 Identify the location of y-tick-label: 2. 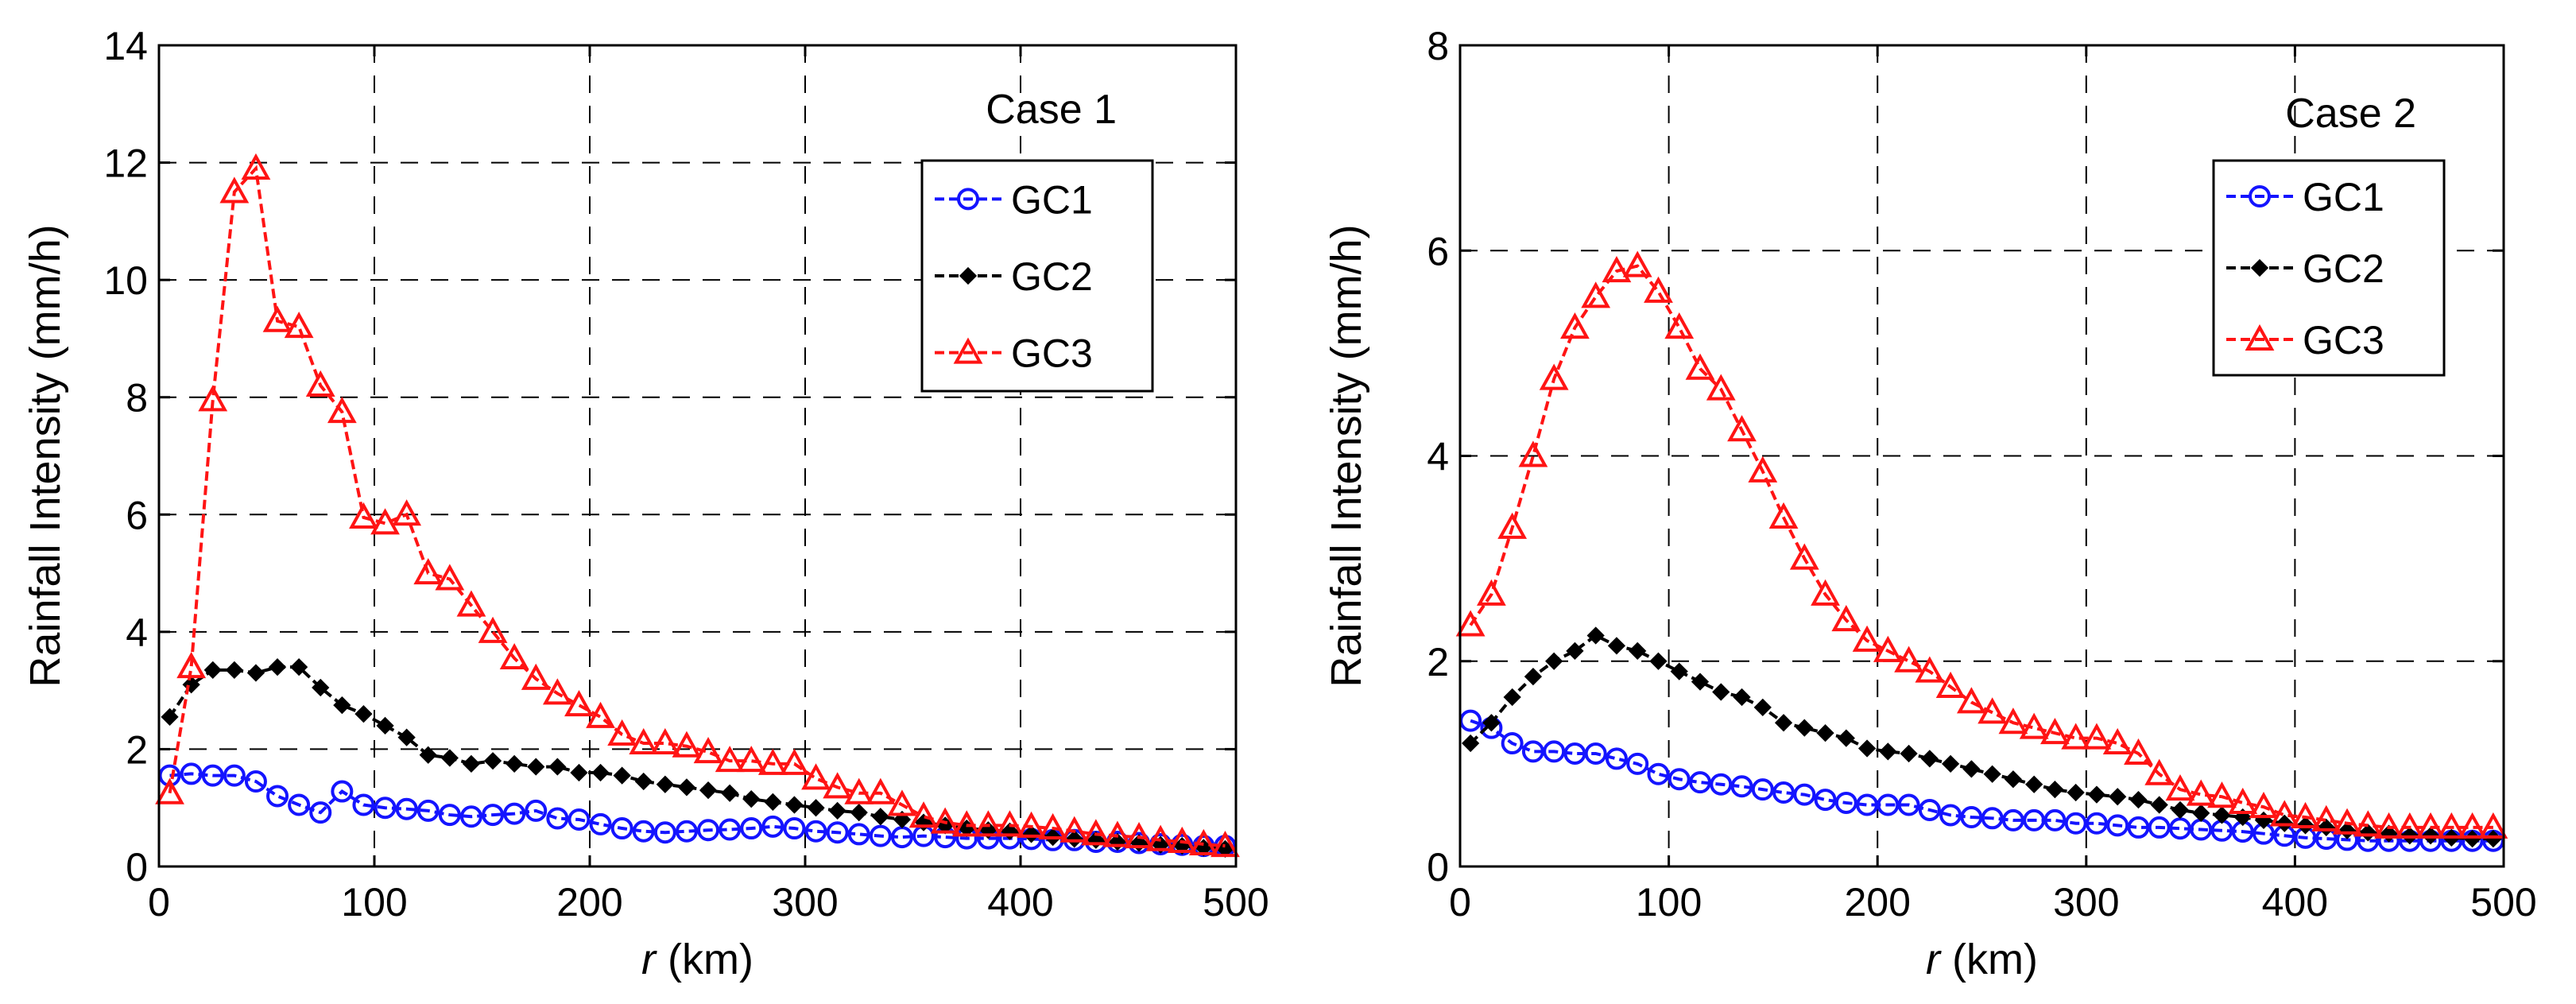
(1438, 662).